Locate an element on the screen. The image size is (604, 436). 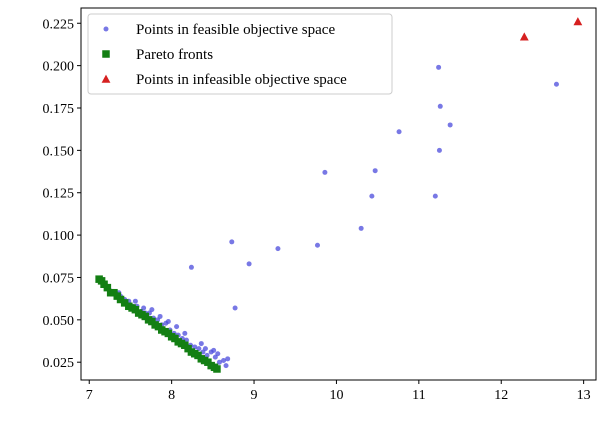
y-tick-label: 0.125 is located at coordinates (59, 194).